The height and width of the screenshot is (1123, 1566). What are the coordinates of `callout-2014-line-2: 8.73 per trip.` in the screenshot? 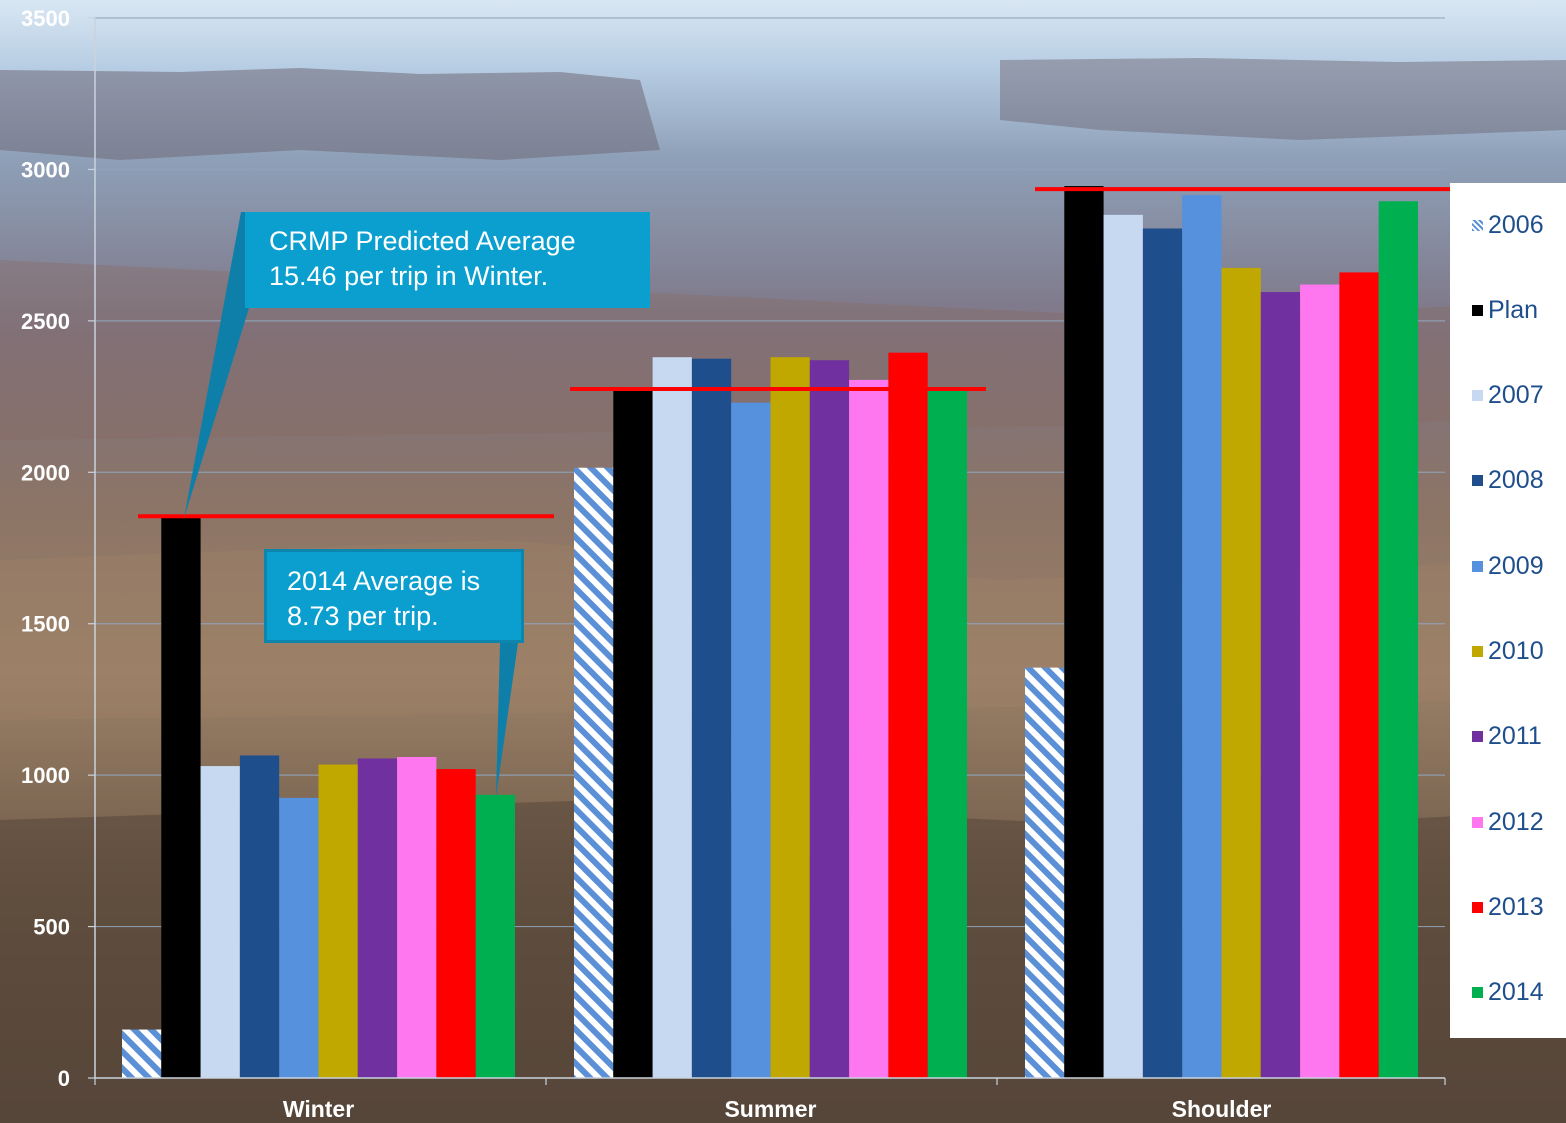 It's located at (363, 616).